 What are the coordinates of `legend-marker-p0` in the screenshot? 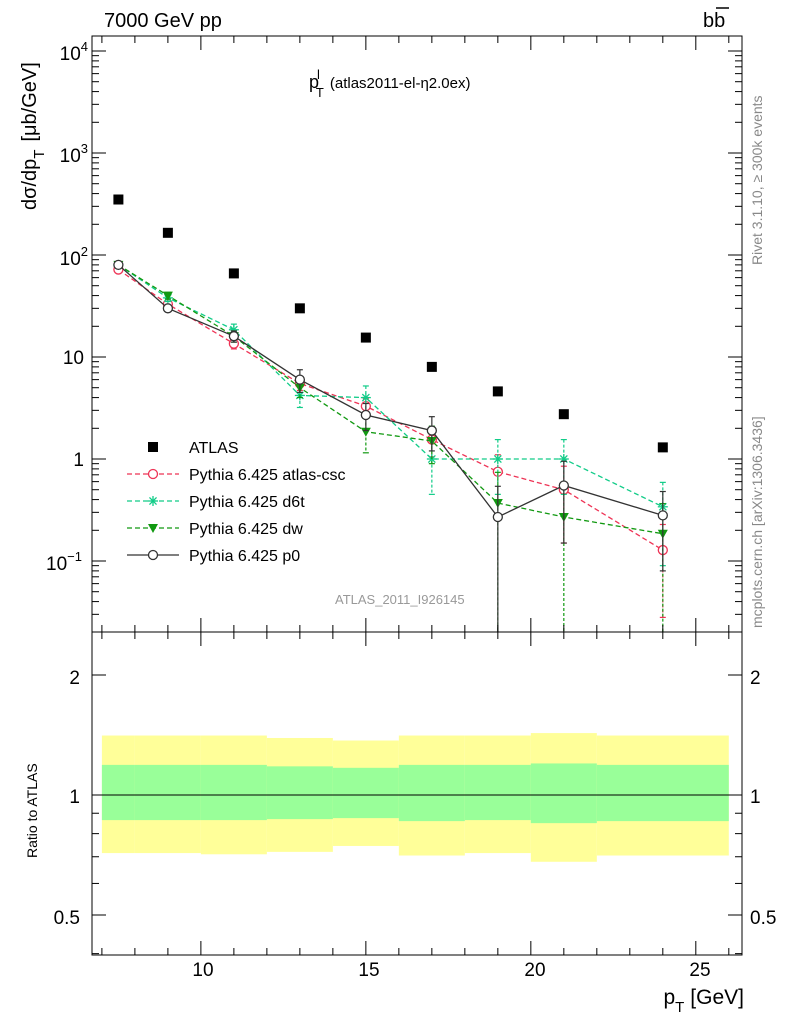 It's located at (153, 555).